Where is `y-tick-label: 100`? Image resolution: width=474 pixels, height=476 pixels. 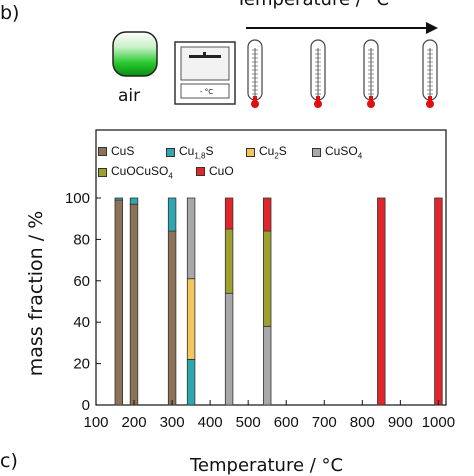 y-tick-label: 100 is located at coordinates (77, 198).